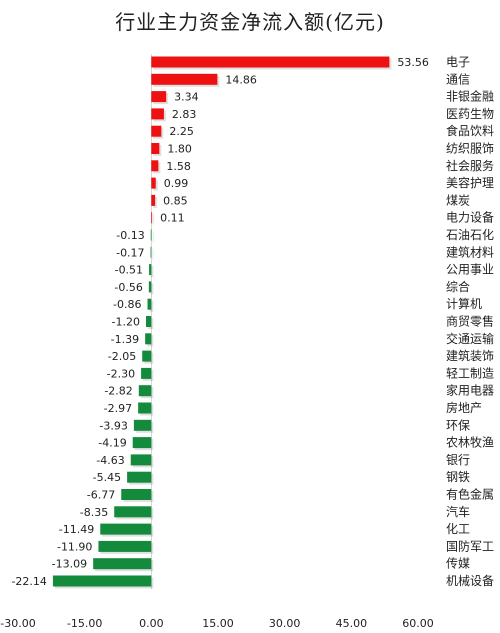 The height and width of the screenshot is (633, 500). What do you see at coordinates (458, 79) in the screenshot?
I see `category-label: 通信` at bounding box center [458, 79].